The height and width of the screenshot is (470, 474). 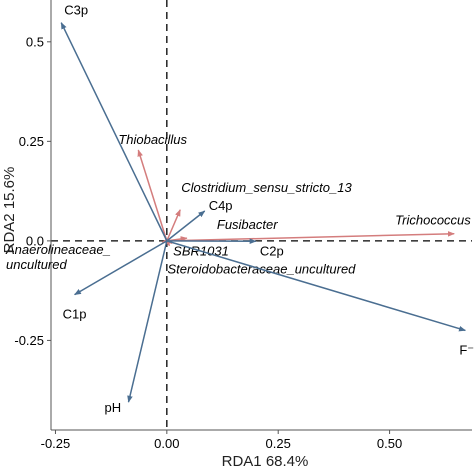 I want to click on y-tick-label: 0.25, so click(x=31, y=141).